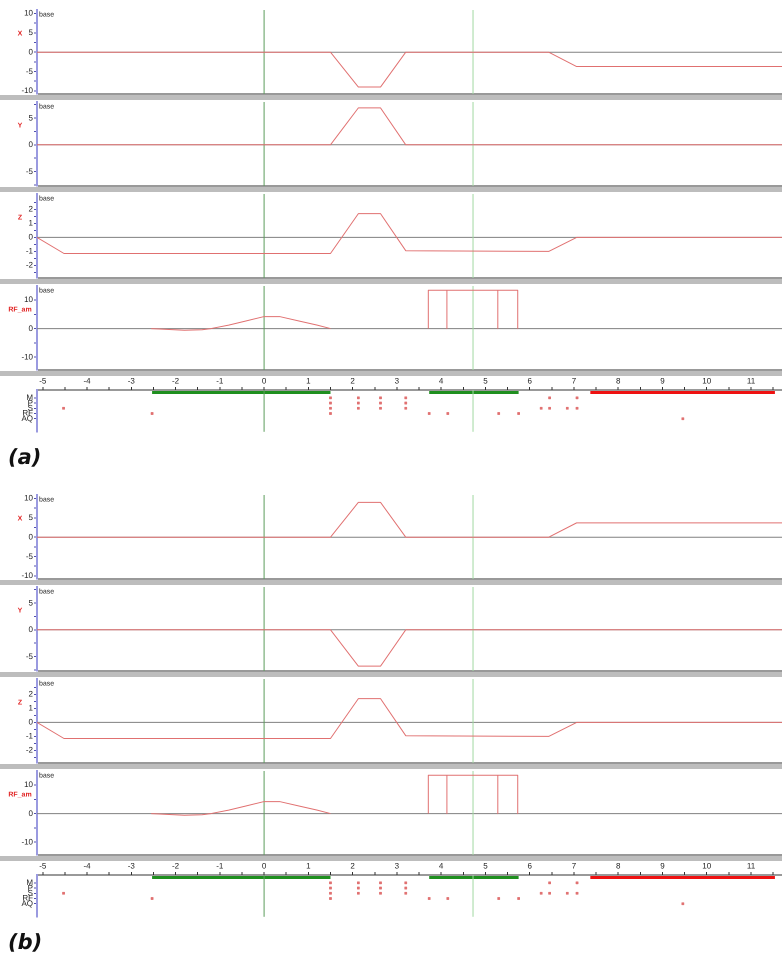  What do you see at coordinates (25, 456) in the screenshot?
I see `text: (a)` at bounding box center [25, 456].